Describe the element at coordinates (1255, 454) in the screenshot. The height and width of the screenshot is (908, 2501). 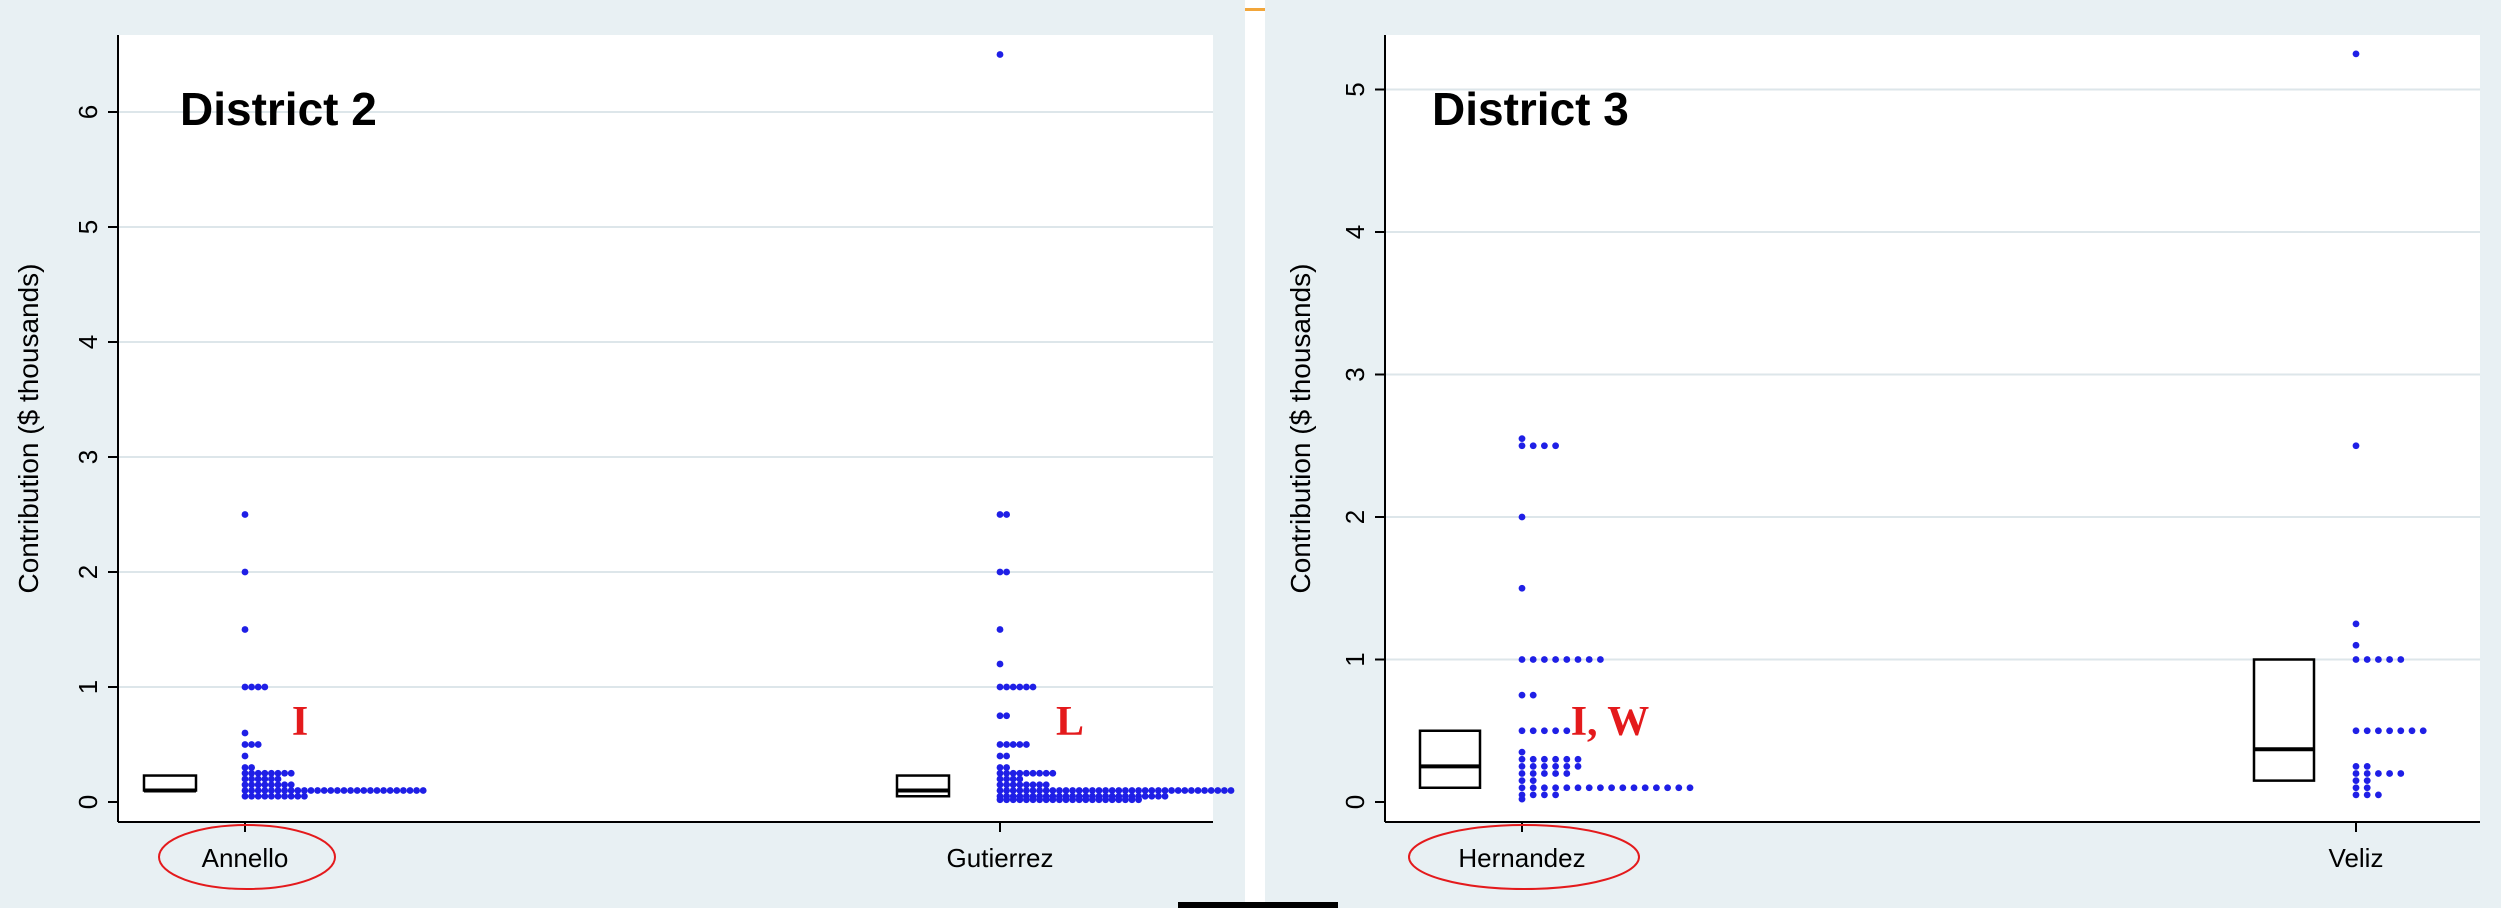
I see `divider-strip` at that location.